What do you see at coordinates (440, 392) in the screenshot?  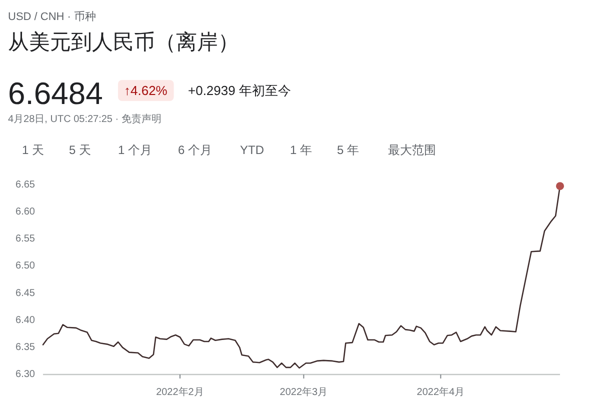 I see `x-tick-label: 2022年4月` at bounding box center [440, 392].